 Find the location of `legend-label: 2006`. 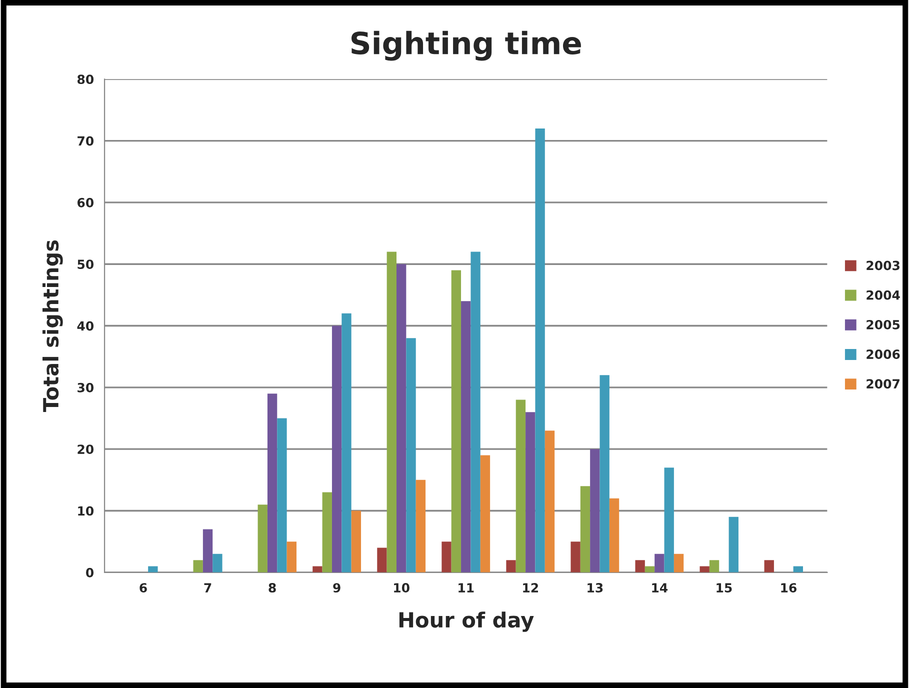

legend-label: 2006 is located at coordinates (883, 354).